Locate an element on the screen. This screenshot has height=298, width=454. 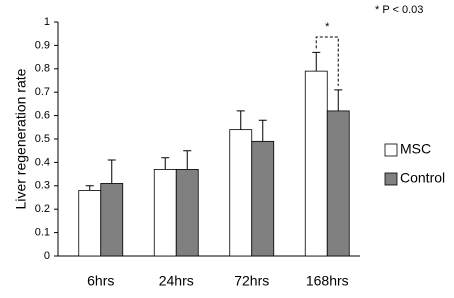
annotation: * P < 0.03 is located at coordinates (399, 10).